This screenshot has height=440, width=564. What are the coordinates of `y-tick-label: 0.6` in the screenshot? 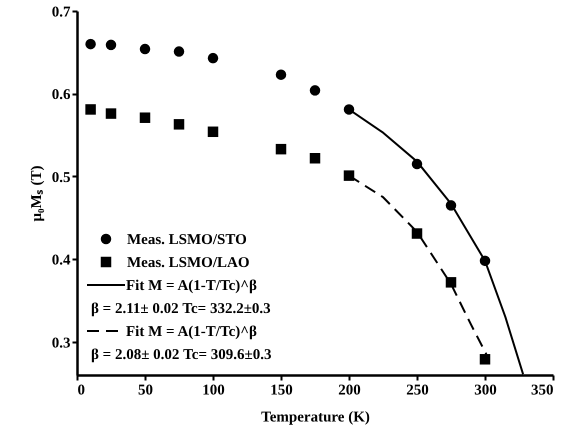 It's located at (61, 95).